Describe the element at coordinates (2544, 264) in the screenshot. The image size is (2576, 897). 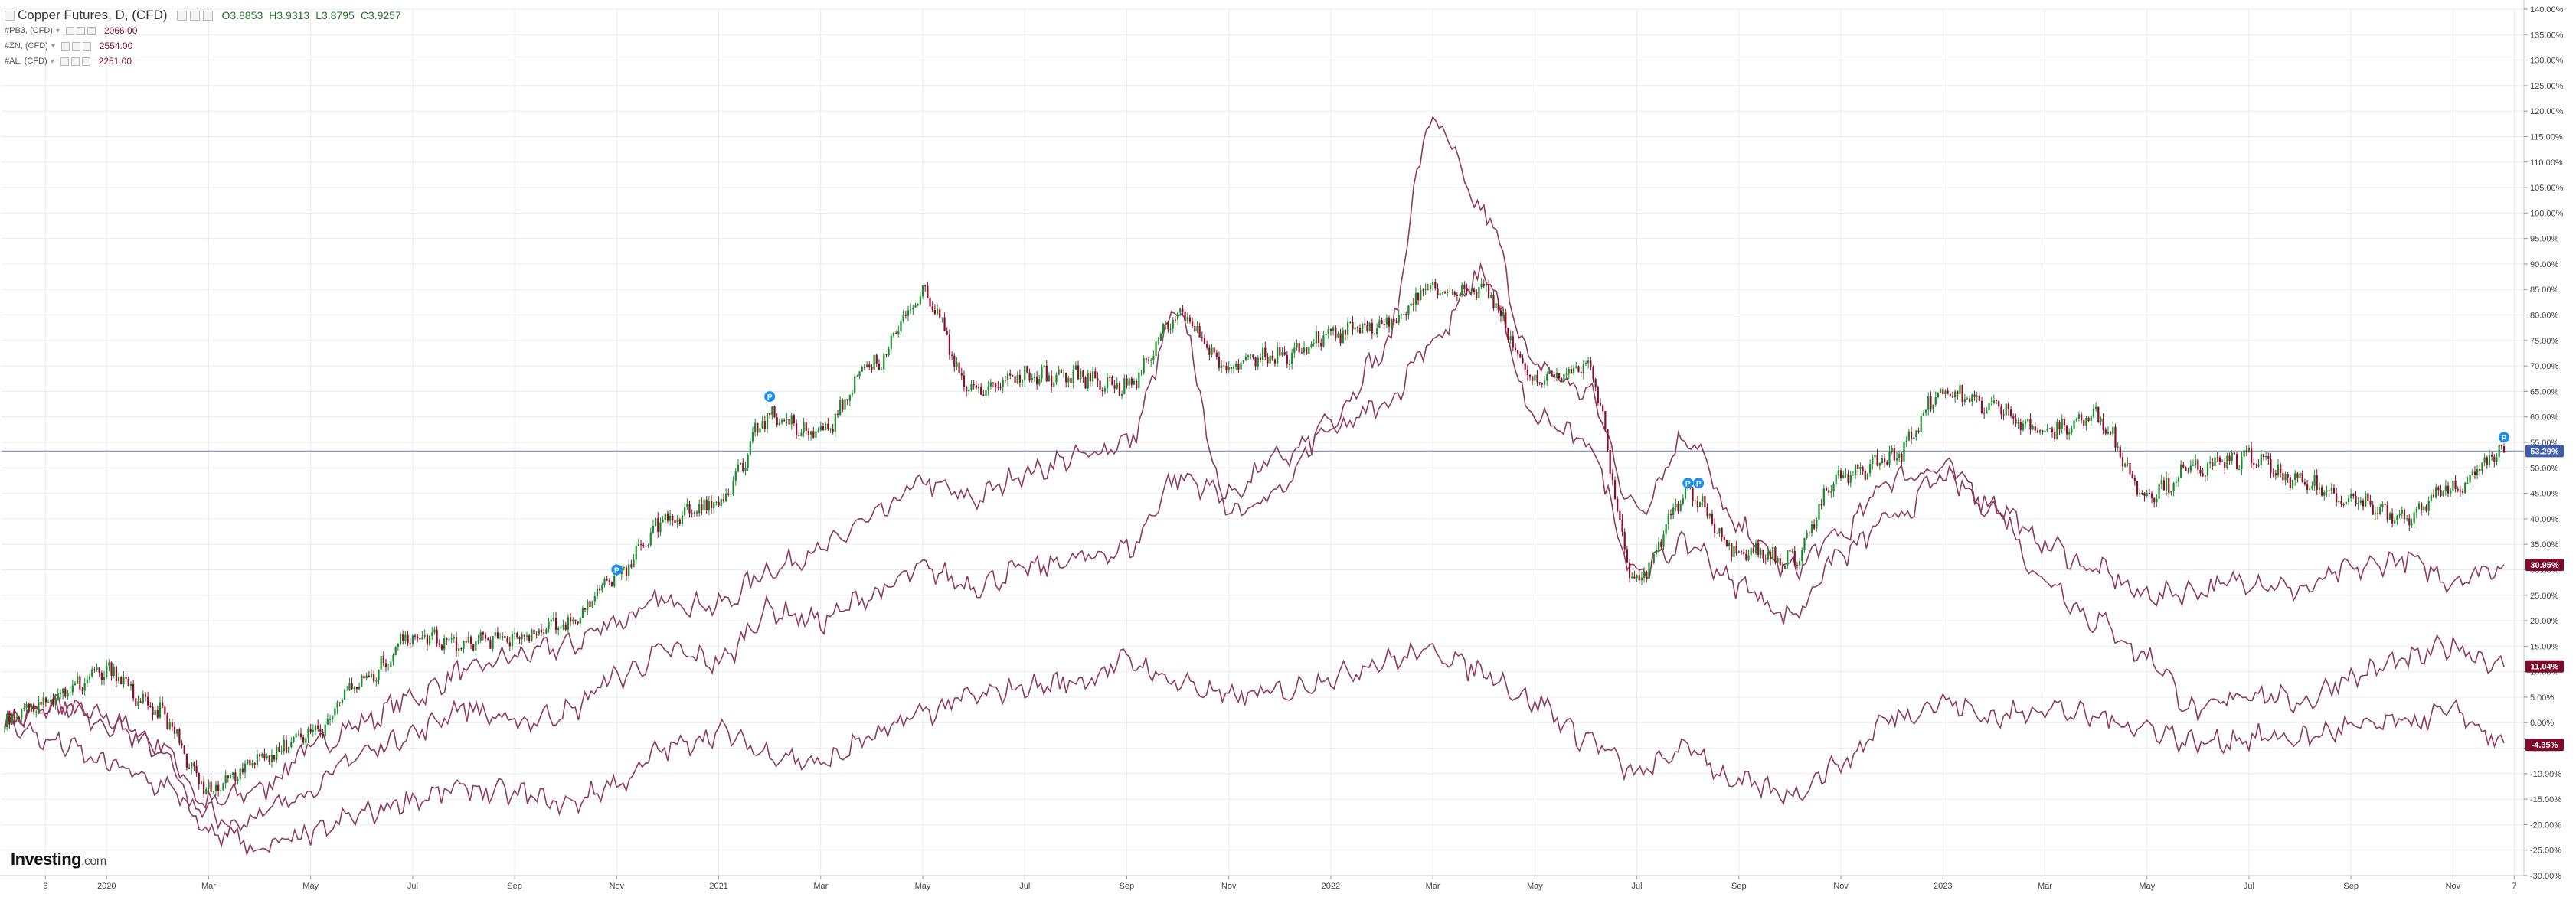
I see `y-tick-label: 90.00%` at that location.